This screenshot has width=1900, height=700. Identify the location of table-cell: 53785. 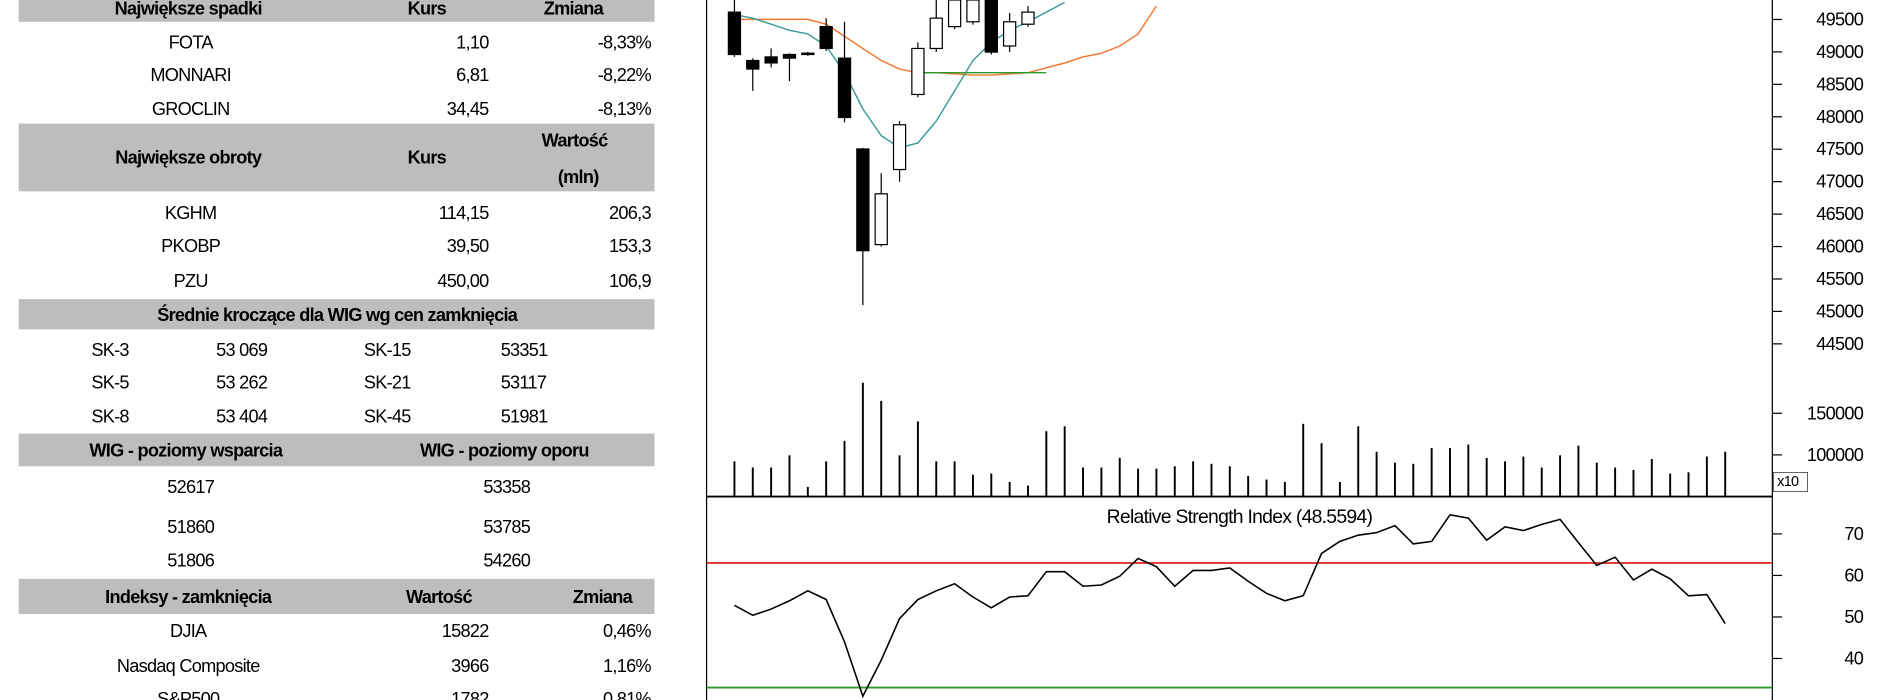
(506, 527).